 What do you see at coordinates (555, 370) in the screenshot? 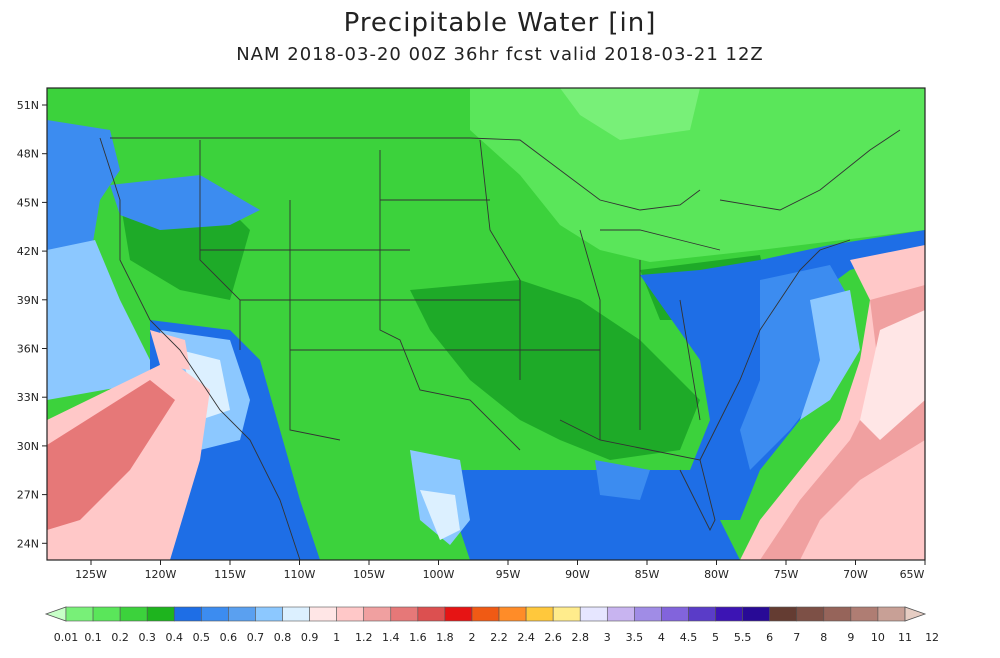
I see `field-green-central` at bounding box center [555, 370].